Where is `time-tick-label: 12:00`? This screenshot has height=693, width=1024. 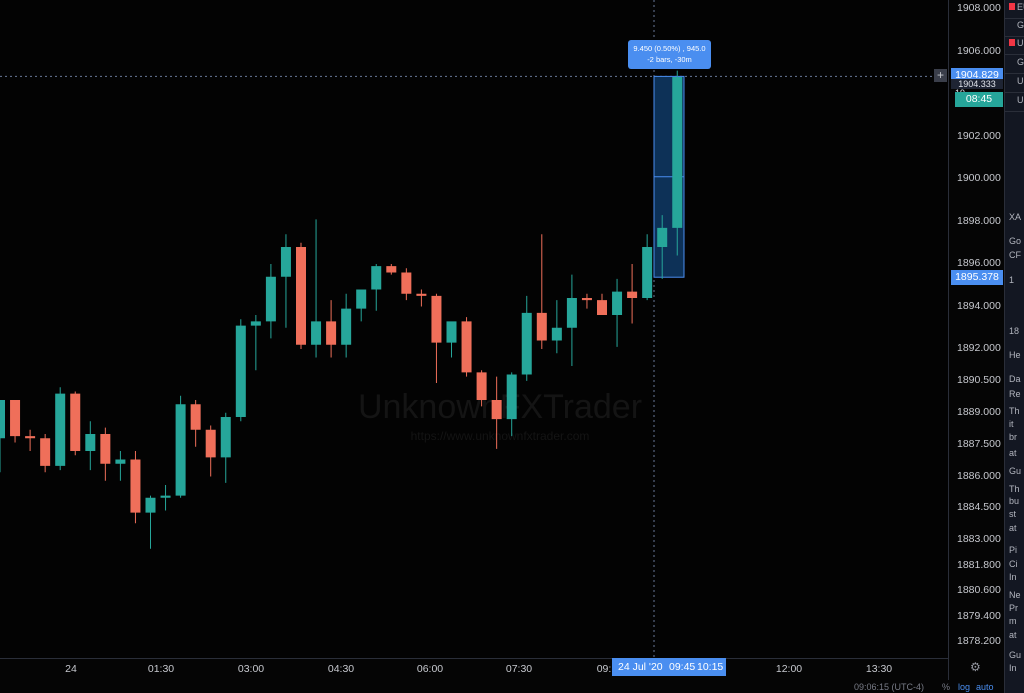 time-tick-label: 12:00 is located at coordinates (789, 669).